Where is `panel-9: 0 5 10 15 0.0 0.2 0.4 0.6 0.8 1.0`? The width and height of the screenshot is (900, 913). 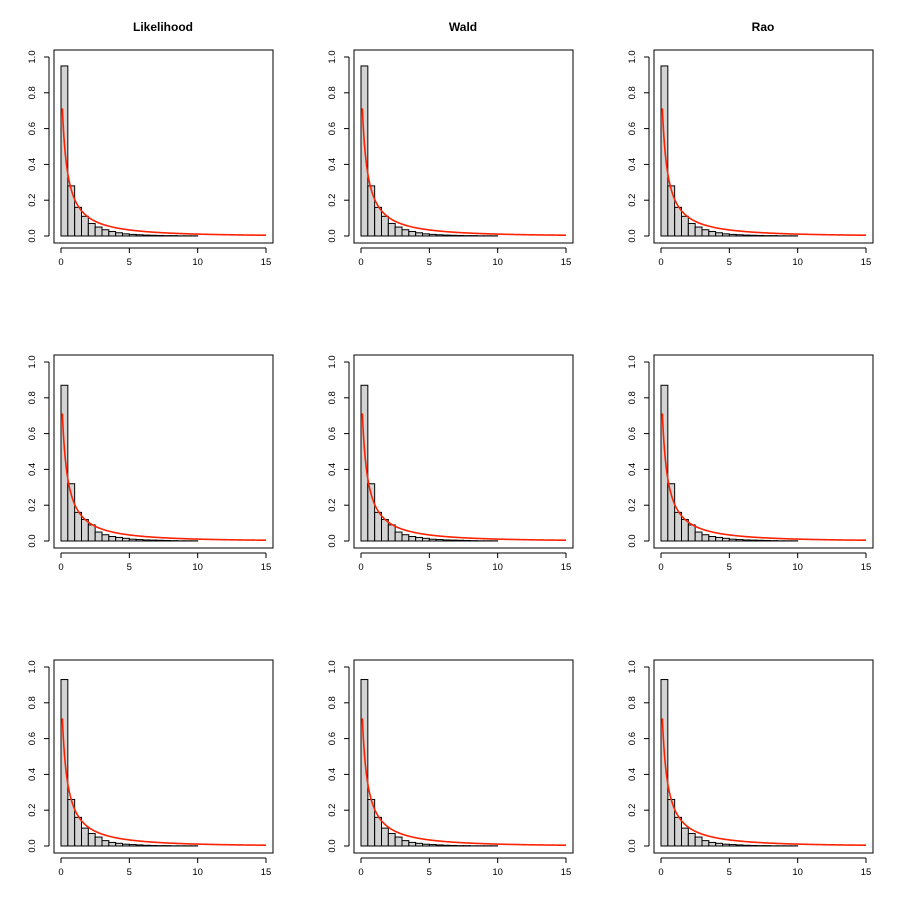 panel-9: 0 5 10 15 0.0 0.2 0.4 0.6 0.8 1.0 is located at coordinates (750, 768).